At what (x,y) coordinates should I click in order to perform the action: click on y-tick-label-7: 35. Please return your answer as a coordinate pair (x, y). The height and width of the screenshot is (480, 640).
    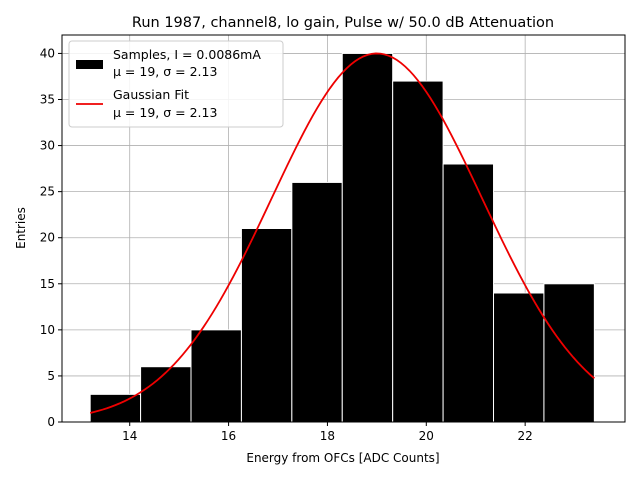
    Looking at the image, I should click on (47, 100).